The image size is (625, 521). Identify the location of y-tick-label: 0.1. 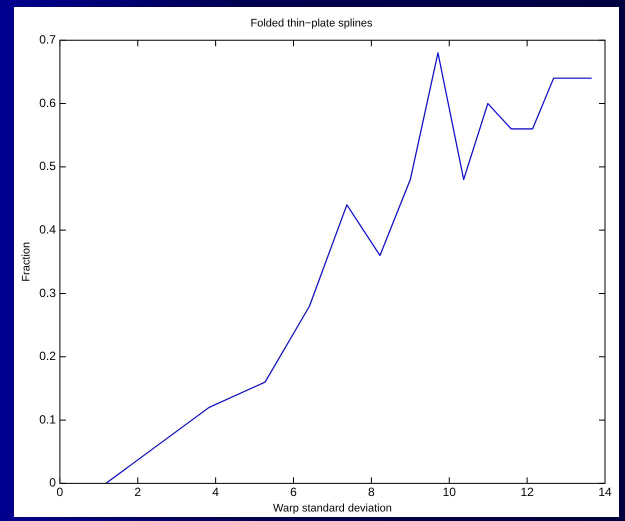
(47, 419).